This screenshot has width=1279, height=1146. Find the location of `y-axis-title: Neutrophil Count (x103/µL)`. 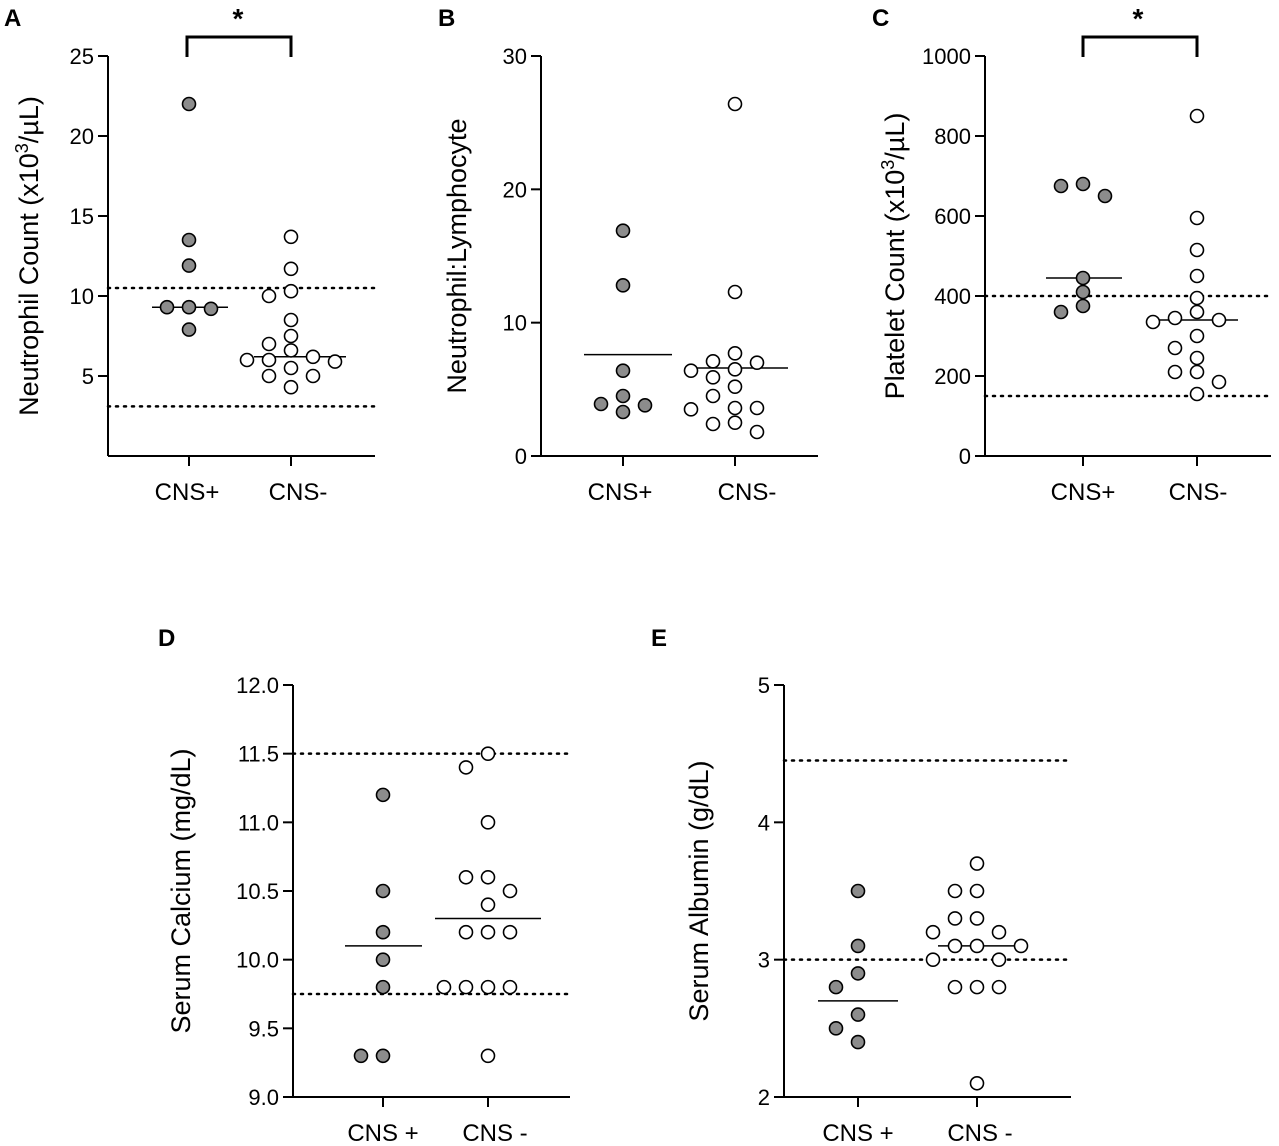

y-axis-title: Neutrophil Count (x103/µL) is located at coordinates (28, 256).